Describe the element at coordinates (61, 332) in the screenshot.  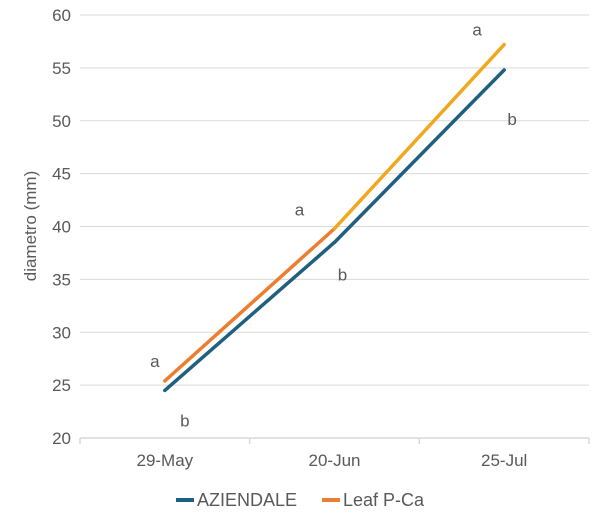
I see `y-tick-label: 30` at that location.